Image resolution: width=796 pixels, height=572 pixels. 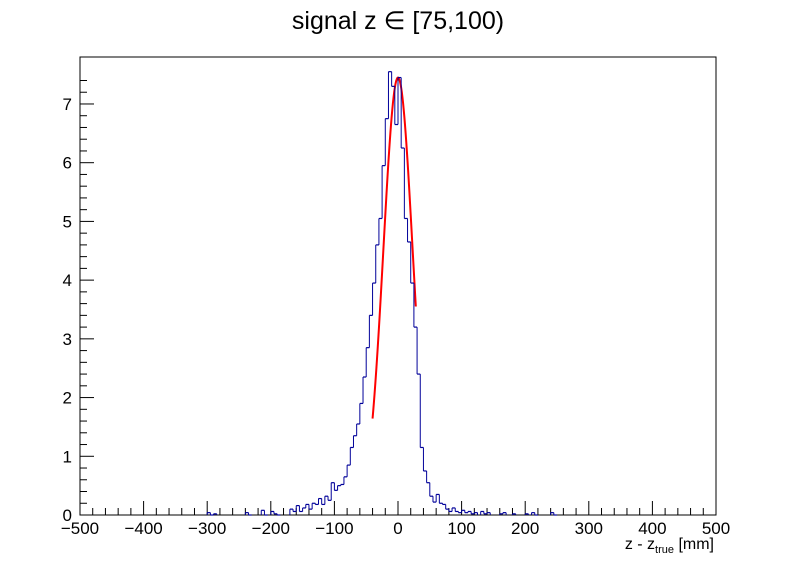 I want to click on x-tick-label: 100, so click(x=461, y=528).